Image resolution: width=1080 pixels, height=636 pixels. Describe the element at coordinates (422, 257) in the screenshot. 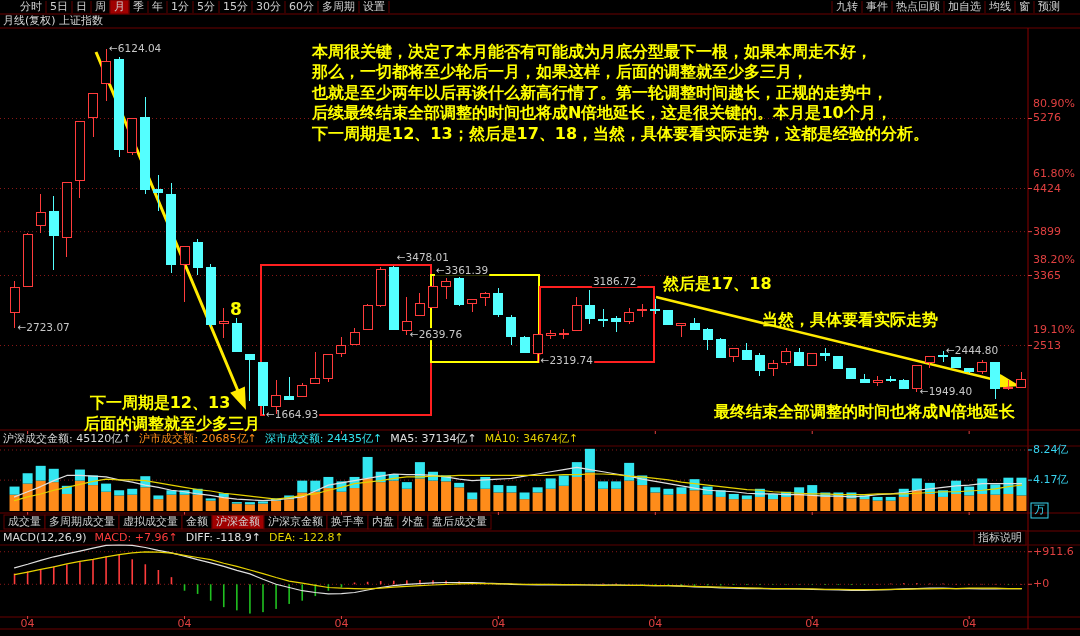

I see `annotation: ←3478.01` at that location.